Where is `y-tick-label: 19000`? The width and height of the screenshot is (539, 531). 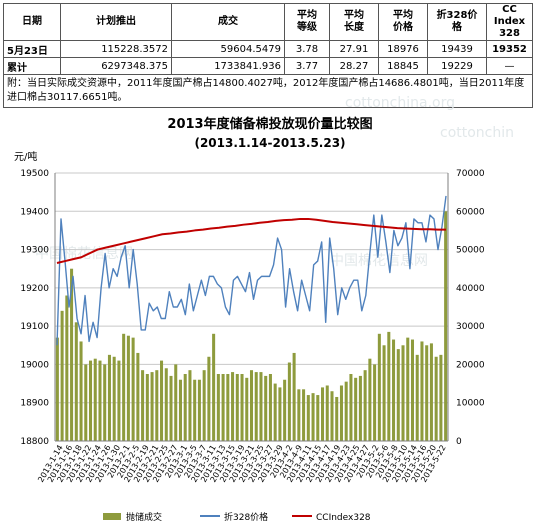
y-tick-label: 19000 is located at coordinates (34, 365).